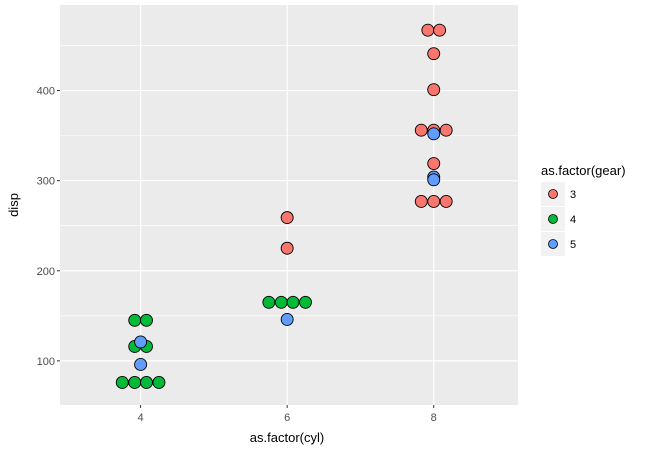  What do you see at coordinates (573, 245) in the screenshot?
I see `legend-label: 5` at bounding box center [573, 245].